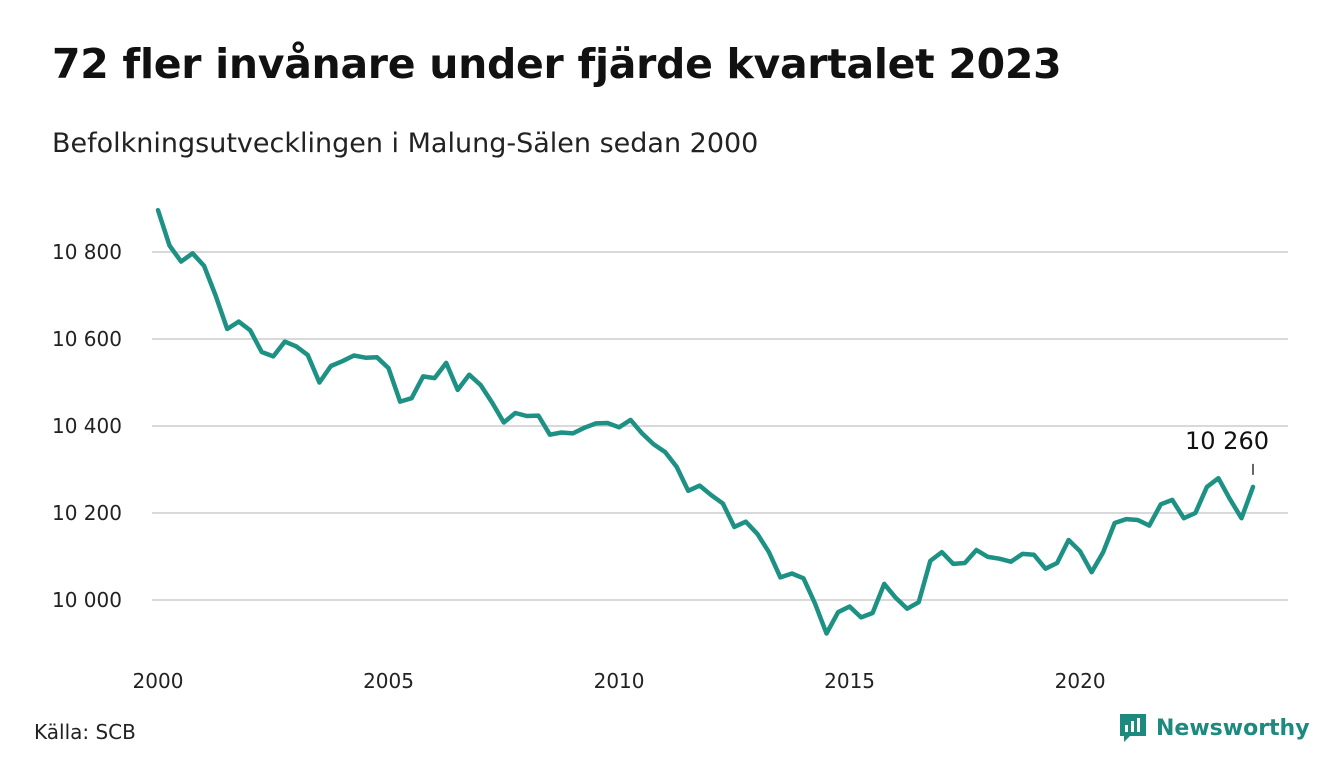 The width and height of the screenshot is (1340, 780). I want to click on x-tick-label: 2005, so click(388, 681).